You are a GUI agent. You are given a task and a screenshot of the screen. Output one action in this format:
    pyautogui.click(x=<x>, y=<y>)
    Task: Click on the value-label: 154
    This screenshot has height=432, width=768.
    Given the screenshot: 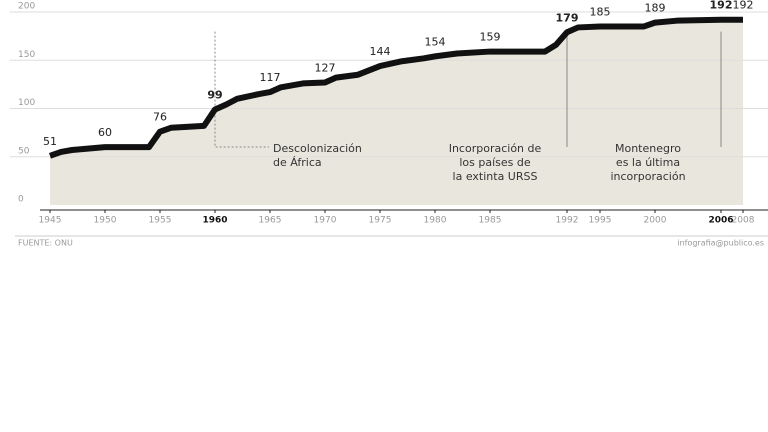 What is the action you would take?
    pyautogui.click(x=435, y=41)
    